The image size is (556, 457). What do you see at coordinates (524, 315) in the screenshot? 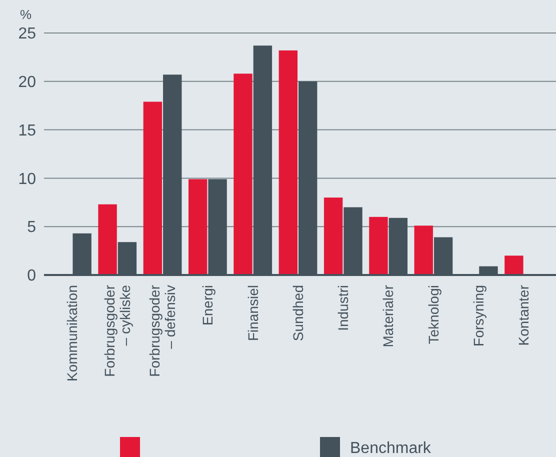
I see `x-tick-label: Kontanter` at bounding box center [524, 315].